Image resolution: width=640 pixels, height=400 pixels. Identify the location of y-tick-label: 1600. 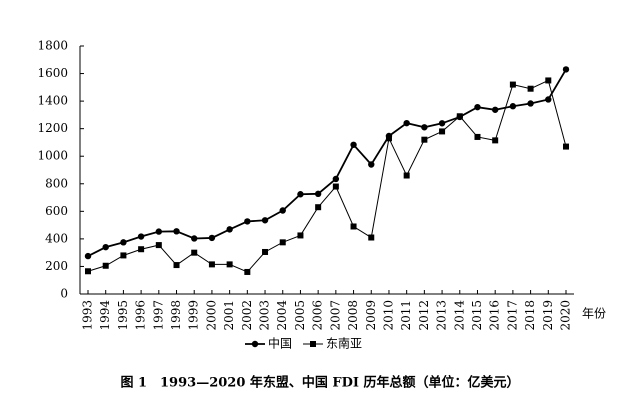
(52, 73).